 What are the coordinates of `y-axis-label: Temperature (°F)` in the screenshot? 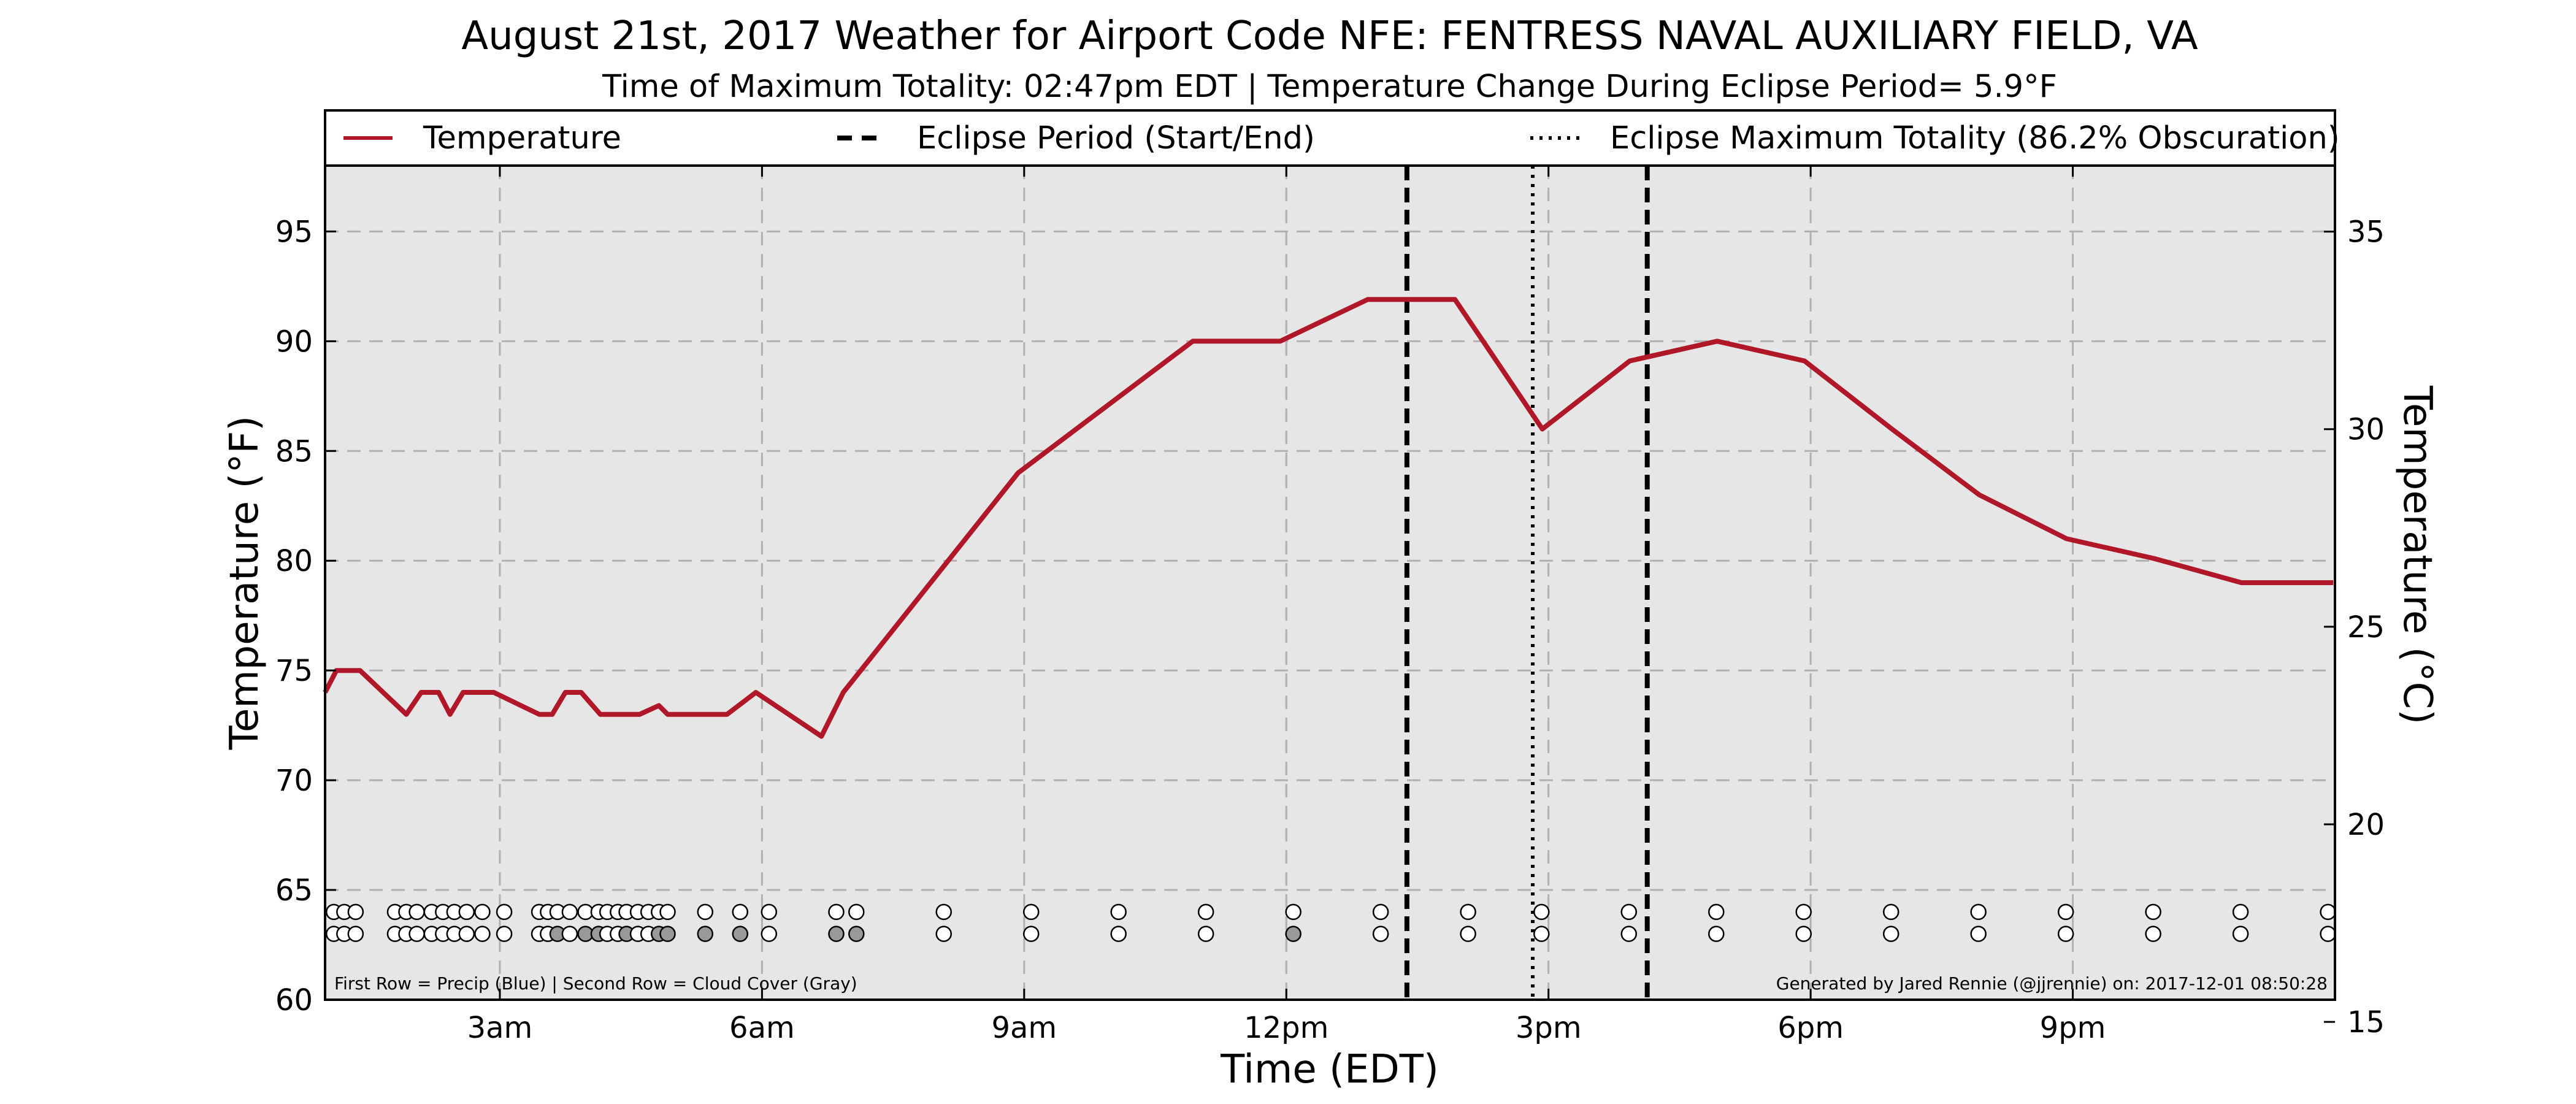 It's located at (244, 583).